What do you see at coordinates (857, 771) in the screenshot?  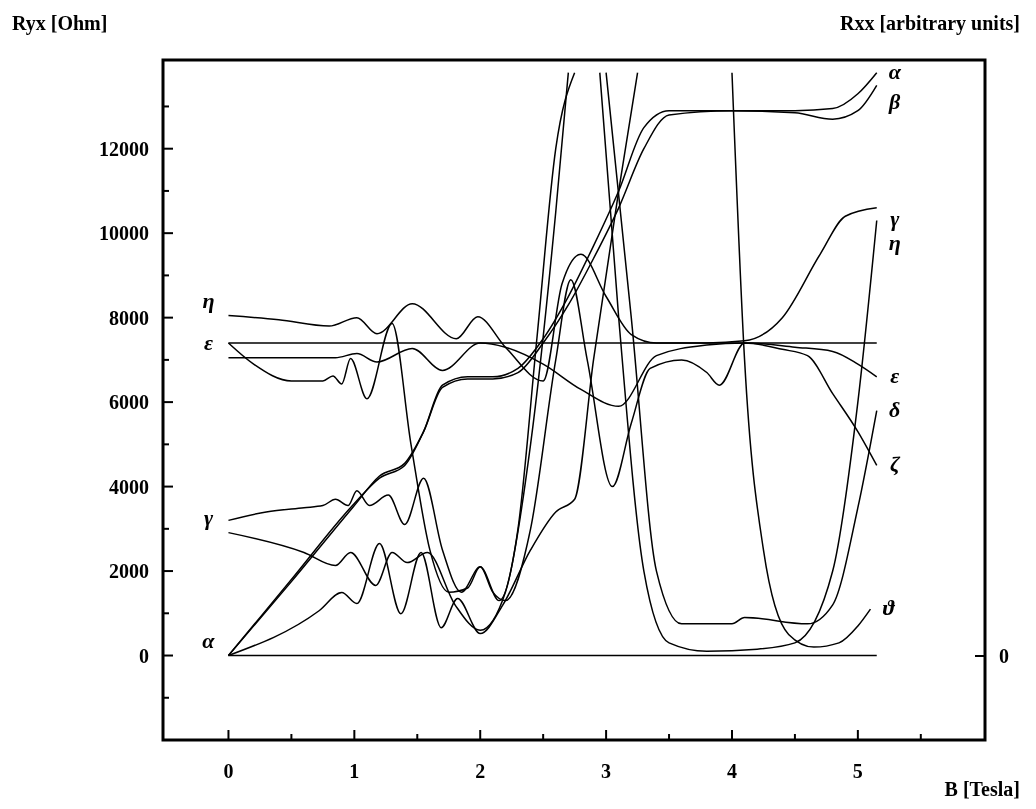 I see `x-tick-label: 5` at bounding box center [857, 771].